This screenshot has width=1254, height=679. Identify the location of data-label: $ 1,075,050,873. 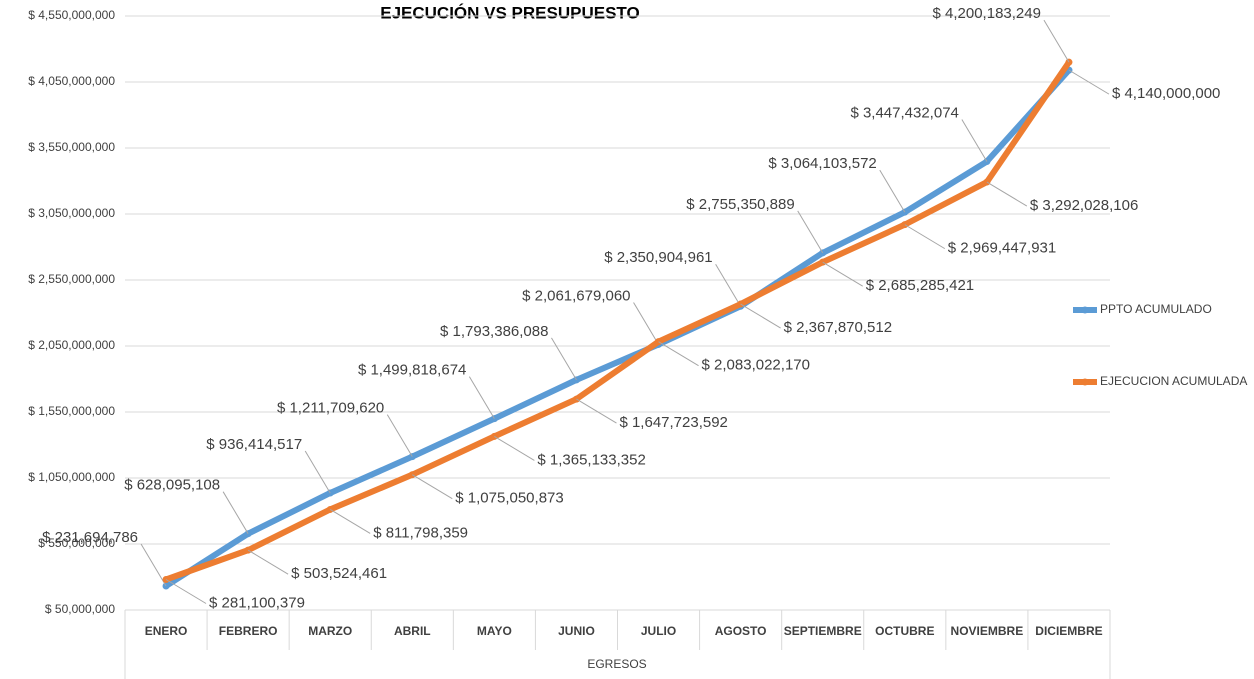
(509, 498).